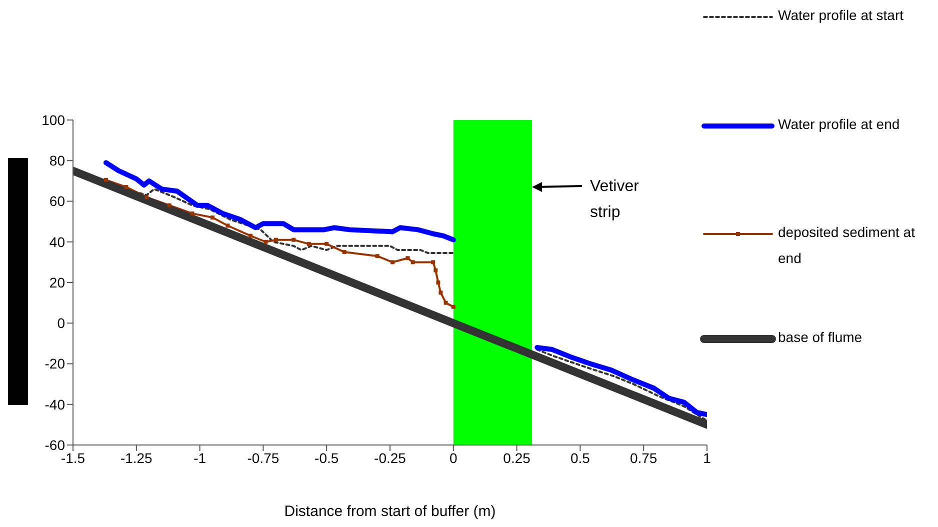 The height and width of the screenshot is (527, 938). I want to click on y-tick-label: 80, so click(57, 160).